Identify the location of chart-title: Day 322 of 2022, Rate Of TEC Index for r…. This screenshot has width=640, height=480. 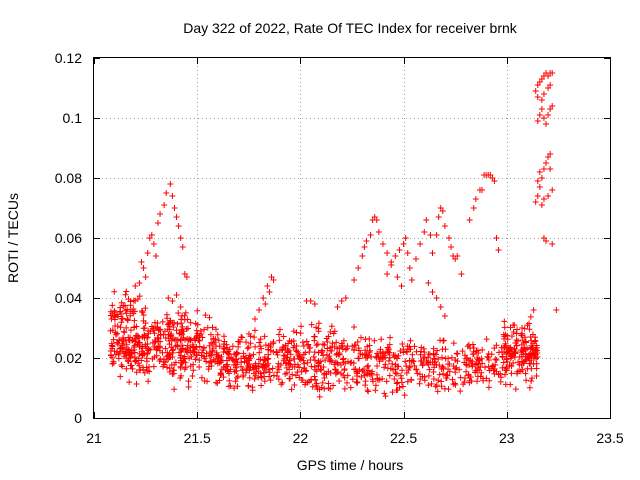
(350, 28).